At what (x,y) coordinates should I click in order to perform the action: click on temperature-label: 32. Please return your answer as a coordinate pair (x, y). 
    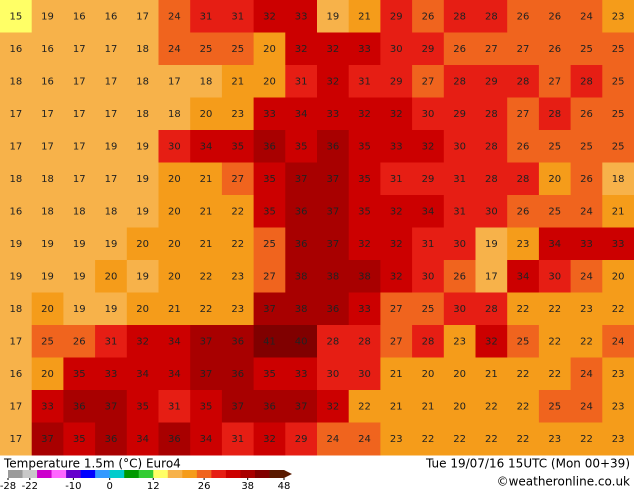
    Looking at the image, I should click on (332, 49).